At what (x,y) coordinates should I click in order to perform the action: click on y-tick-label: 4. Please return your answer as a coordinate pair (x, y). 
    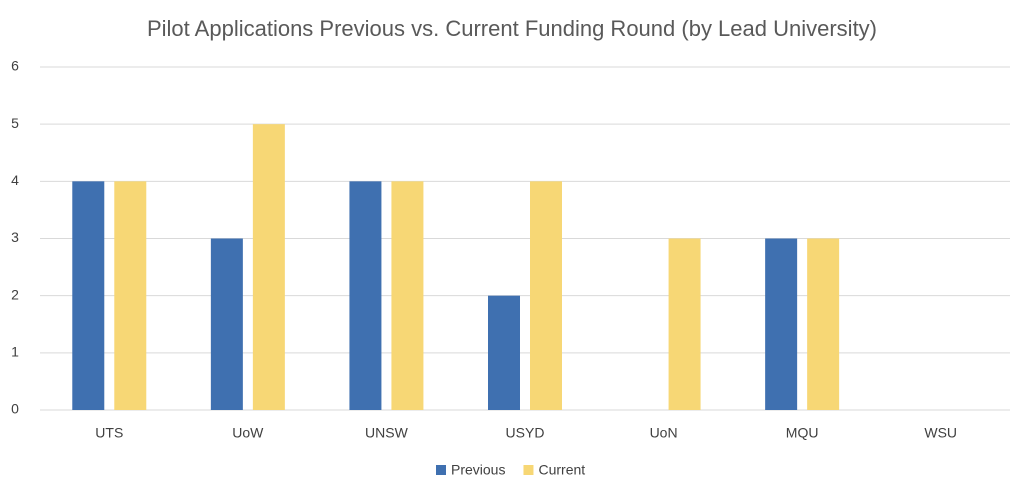
    Looking at the image, I should click on (15, 180).